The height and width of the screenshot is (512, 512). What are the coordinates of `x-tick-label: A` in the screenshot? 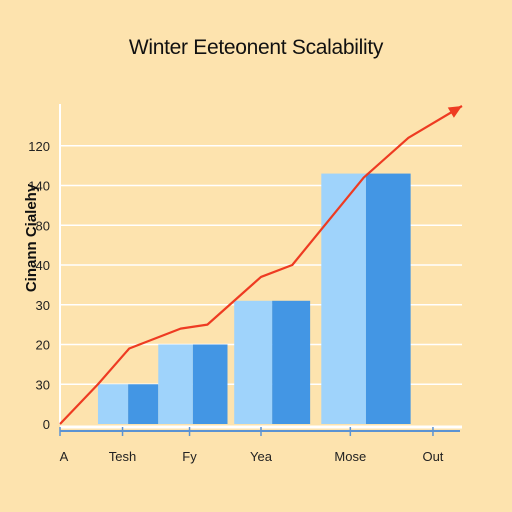 It's located at (64, 456).